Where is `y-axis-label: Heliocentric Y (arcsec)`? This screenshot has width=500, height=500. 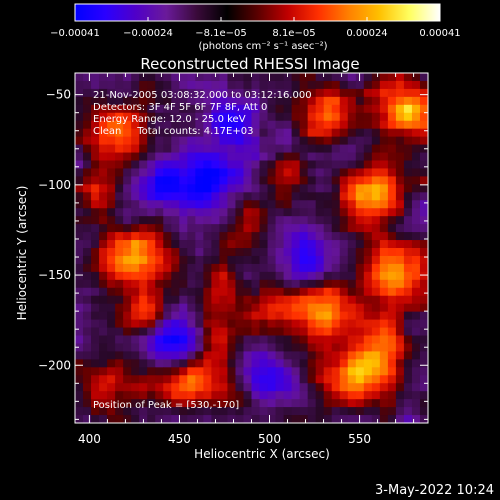 y-axis-label: Heliocentric Y (arcsec) is located at coordinates (22, 253).